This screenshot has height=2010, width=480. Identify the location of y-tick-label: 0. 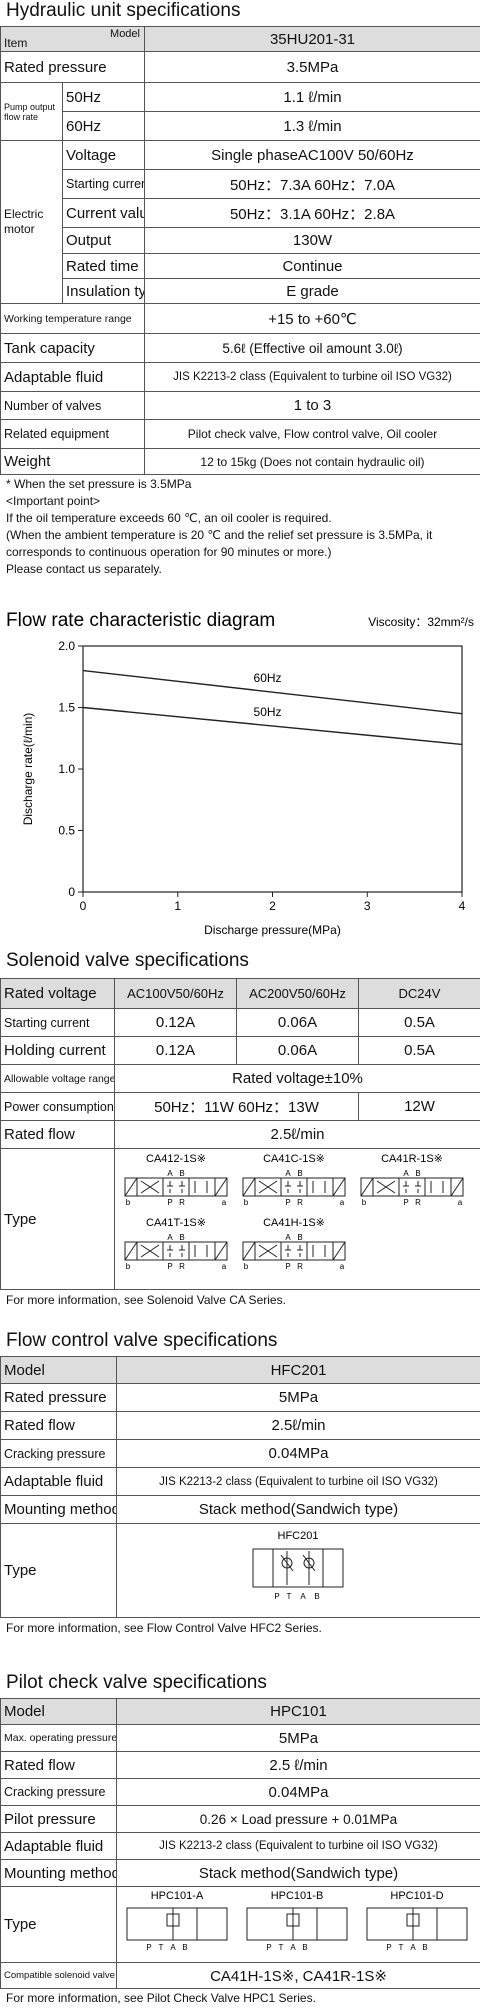
(71, 892).